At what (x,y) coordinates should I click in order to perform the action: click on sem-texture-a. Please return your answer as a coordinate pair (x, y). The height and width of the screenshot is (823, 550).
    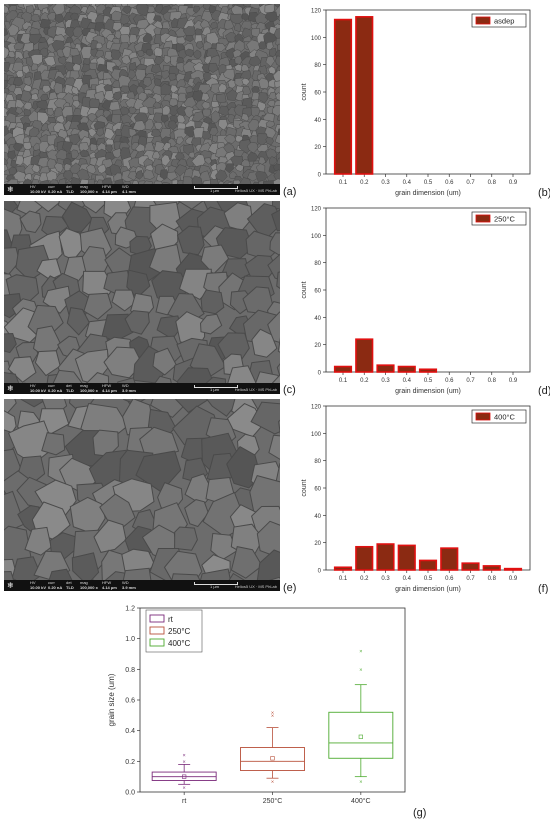
    Looking at the image, I should click on (142, 94).